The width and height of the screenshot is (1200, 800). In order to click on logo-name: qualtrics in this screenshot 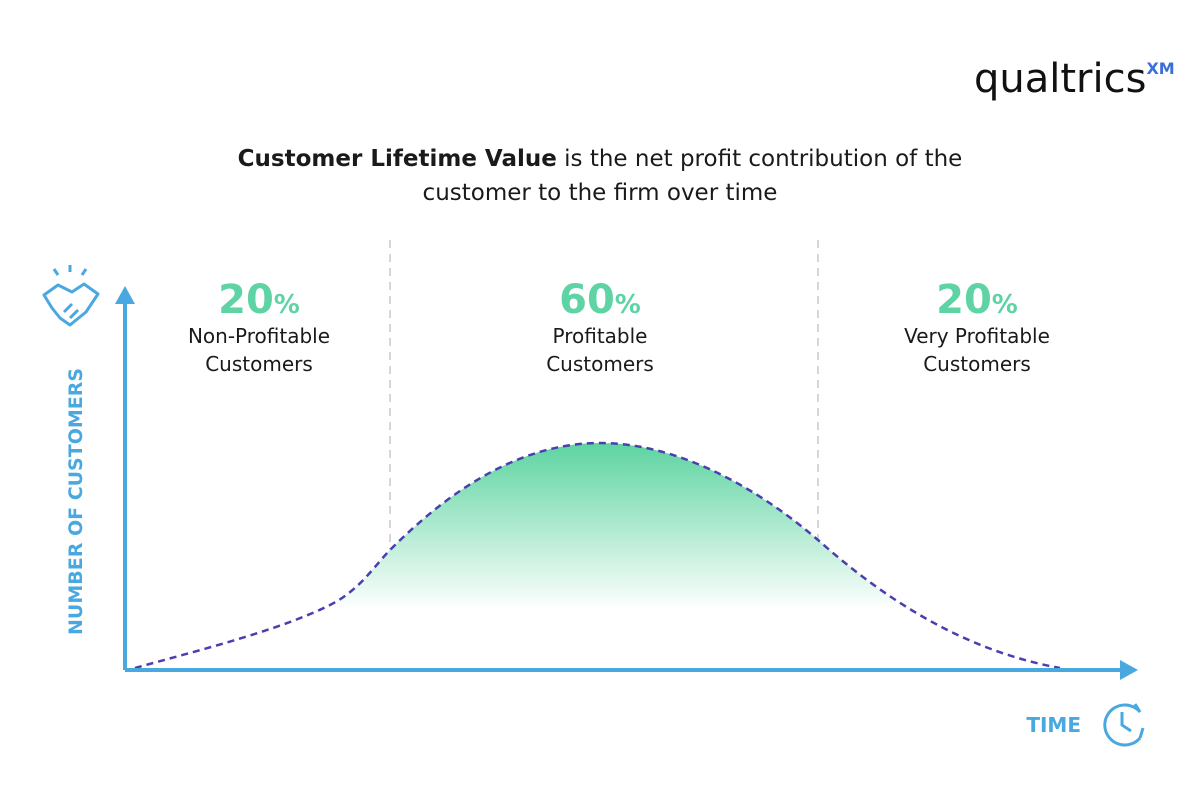, I will do `click(1060, 79)`.